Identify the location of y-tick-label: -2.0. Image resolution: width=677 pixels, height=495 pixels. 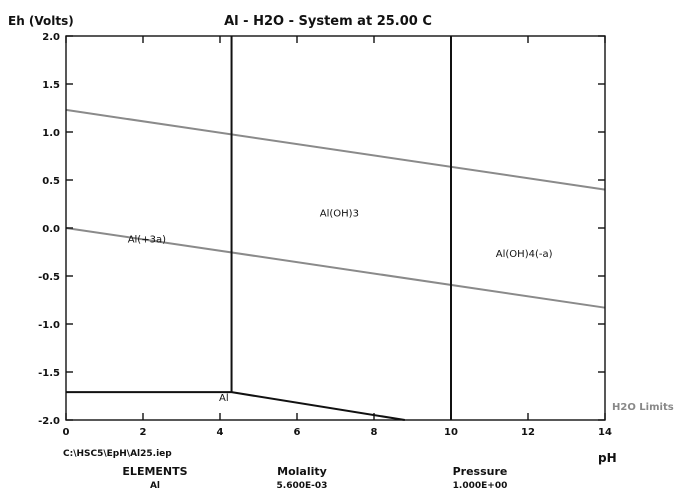
(49, 421).